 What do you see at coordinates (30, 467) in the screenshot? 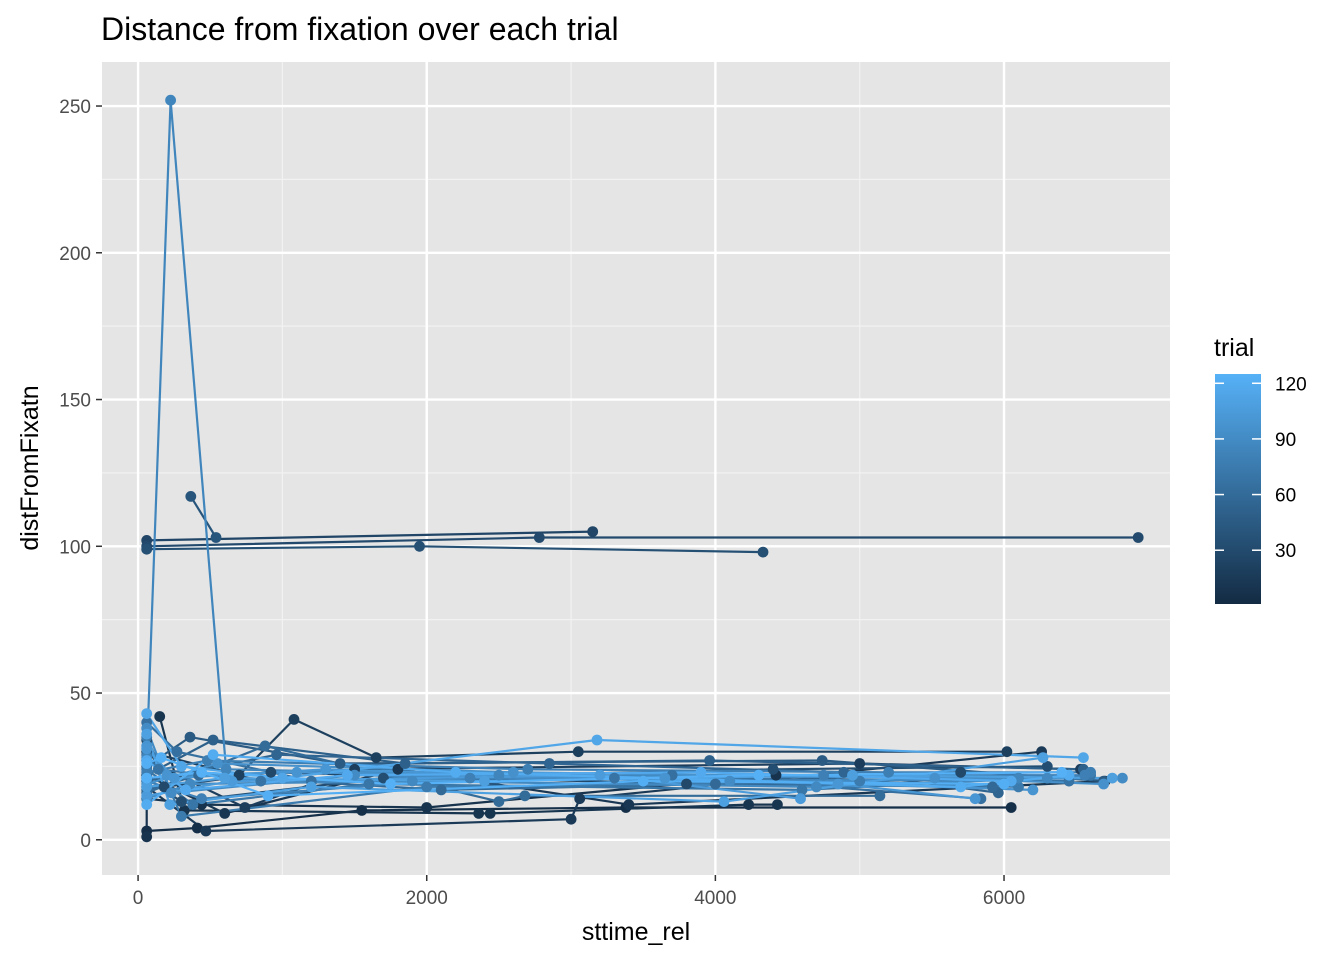
I see `y-axis-title: distFromFixatn` at bounding box center [30, 467].